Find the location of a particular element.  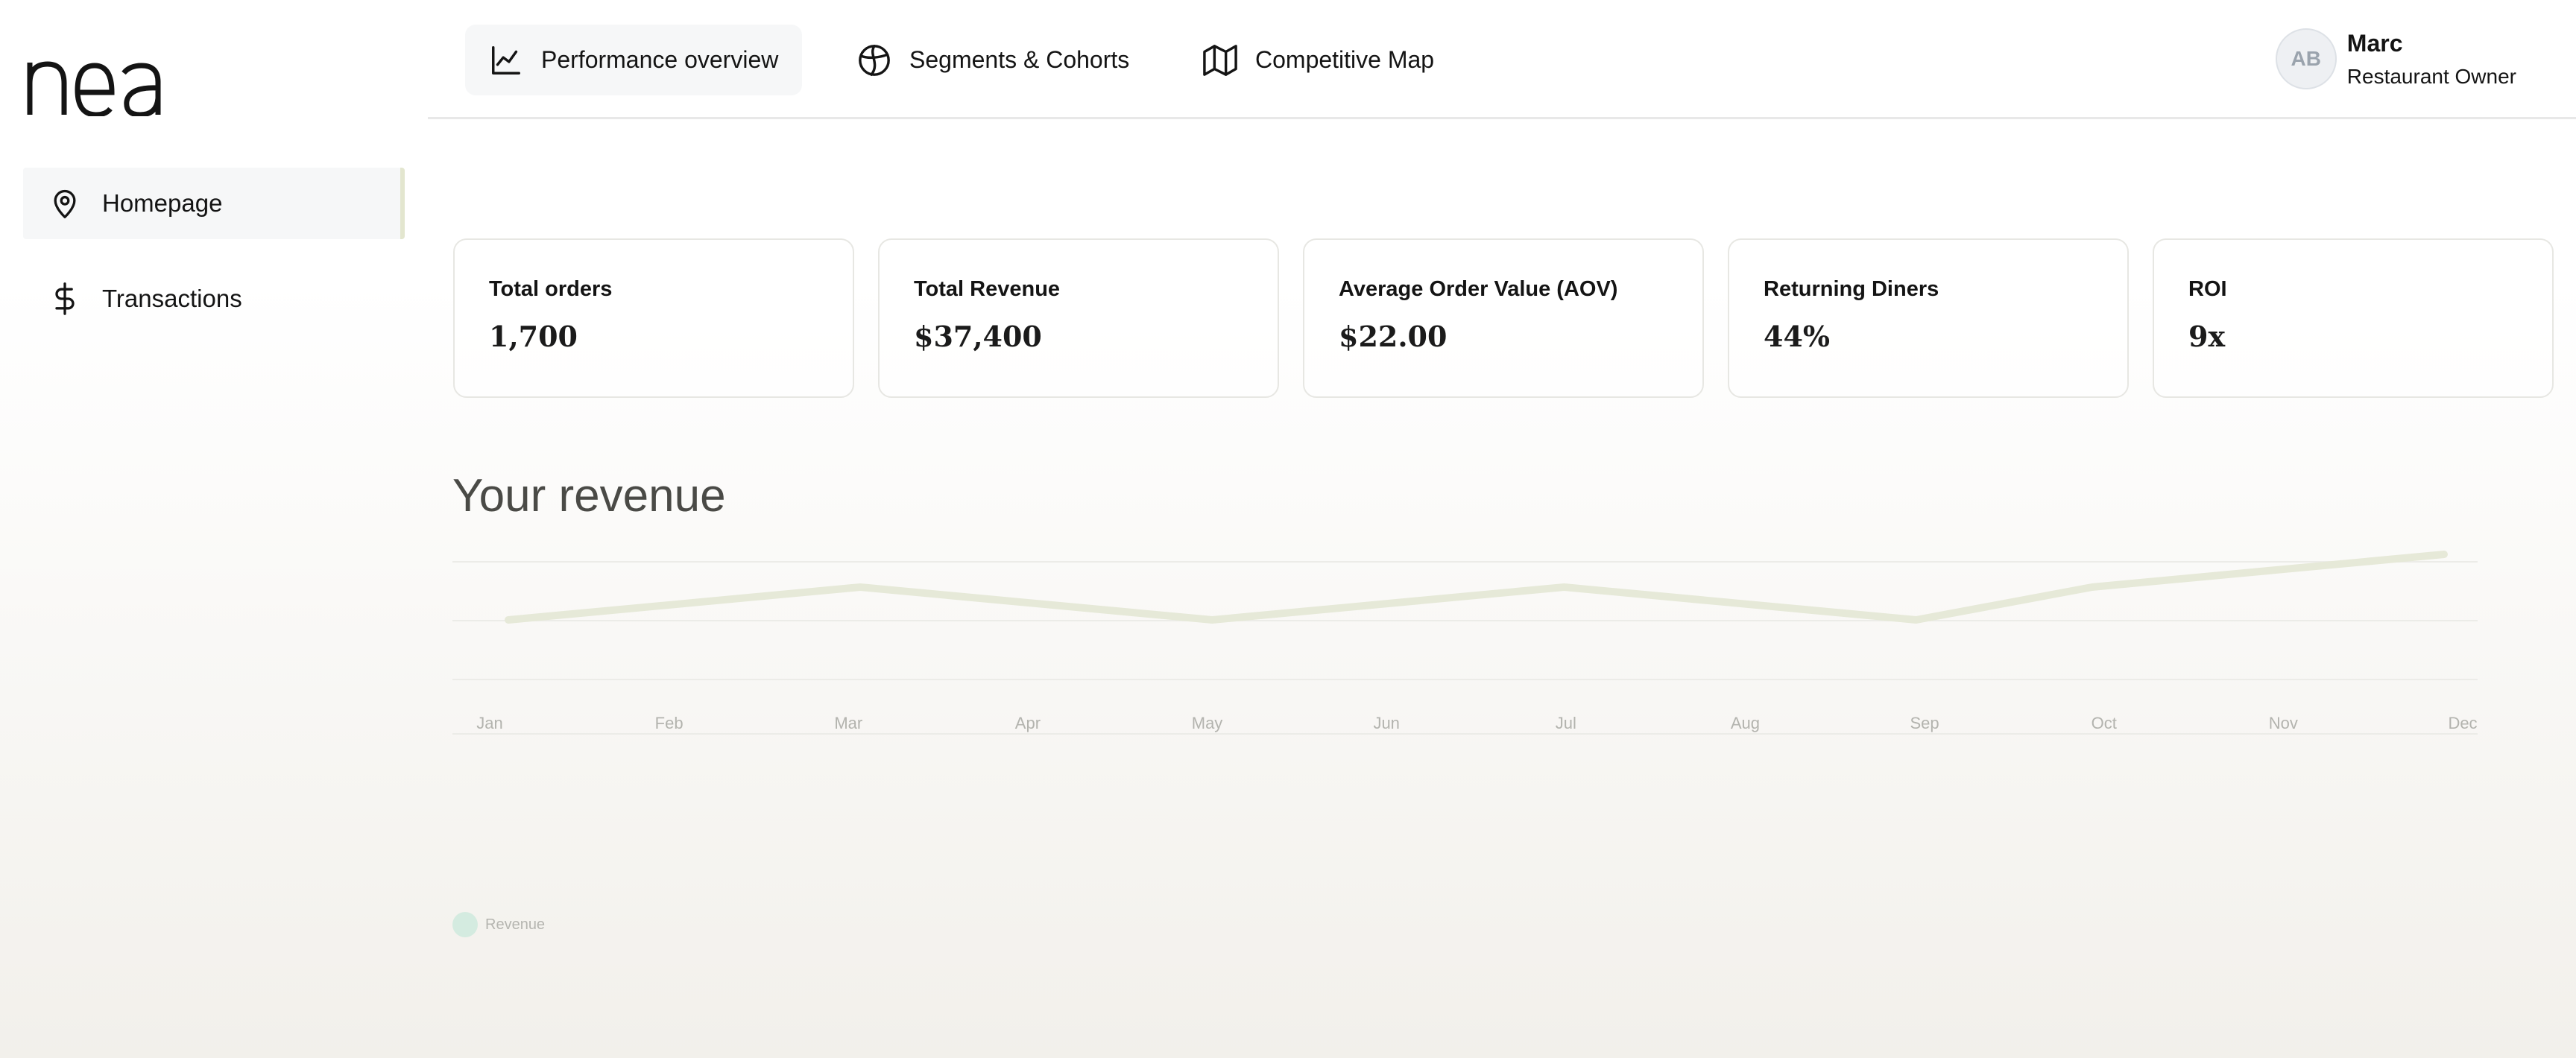

series-line-revenue is located at coordinates (1477, 587).